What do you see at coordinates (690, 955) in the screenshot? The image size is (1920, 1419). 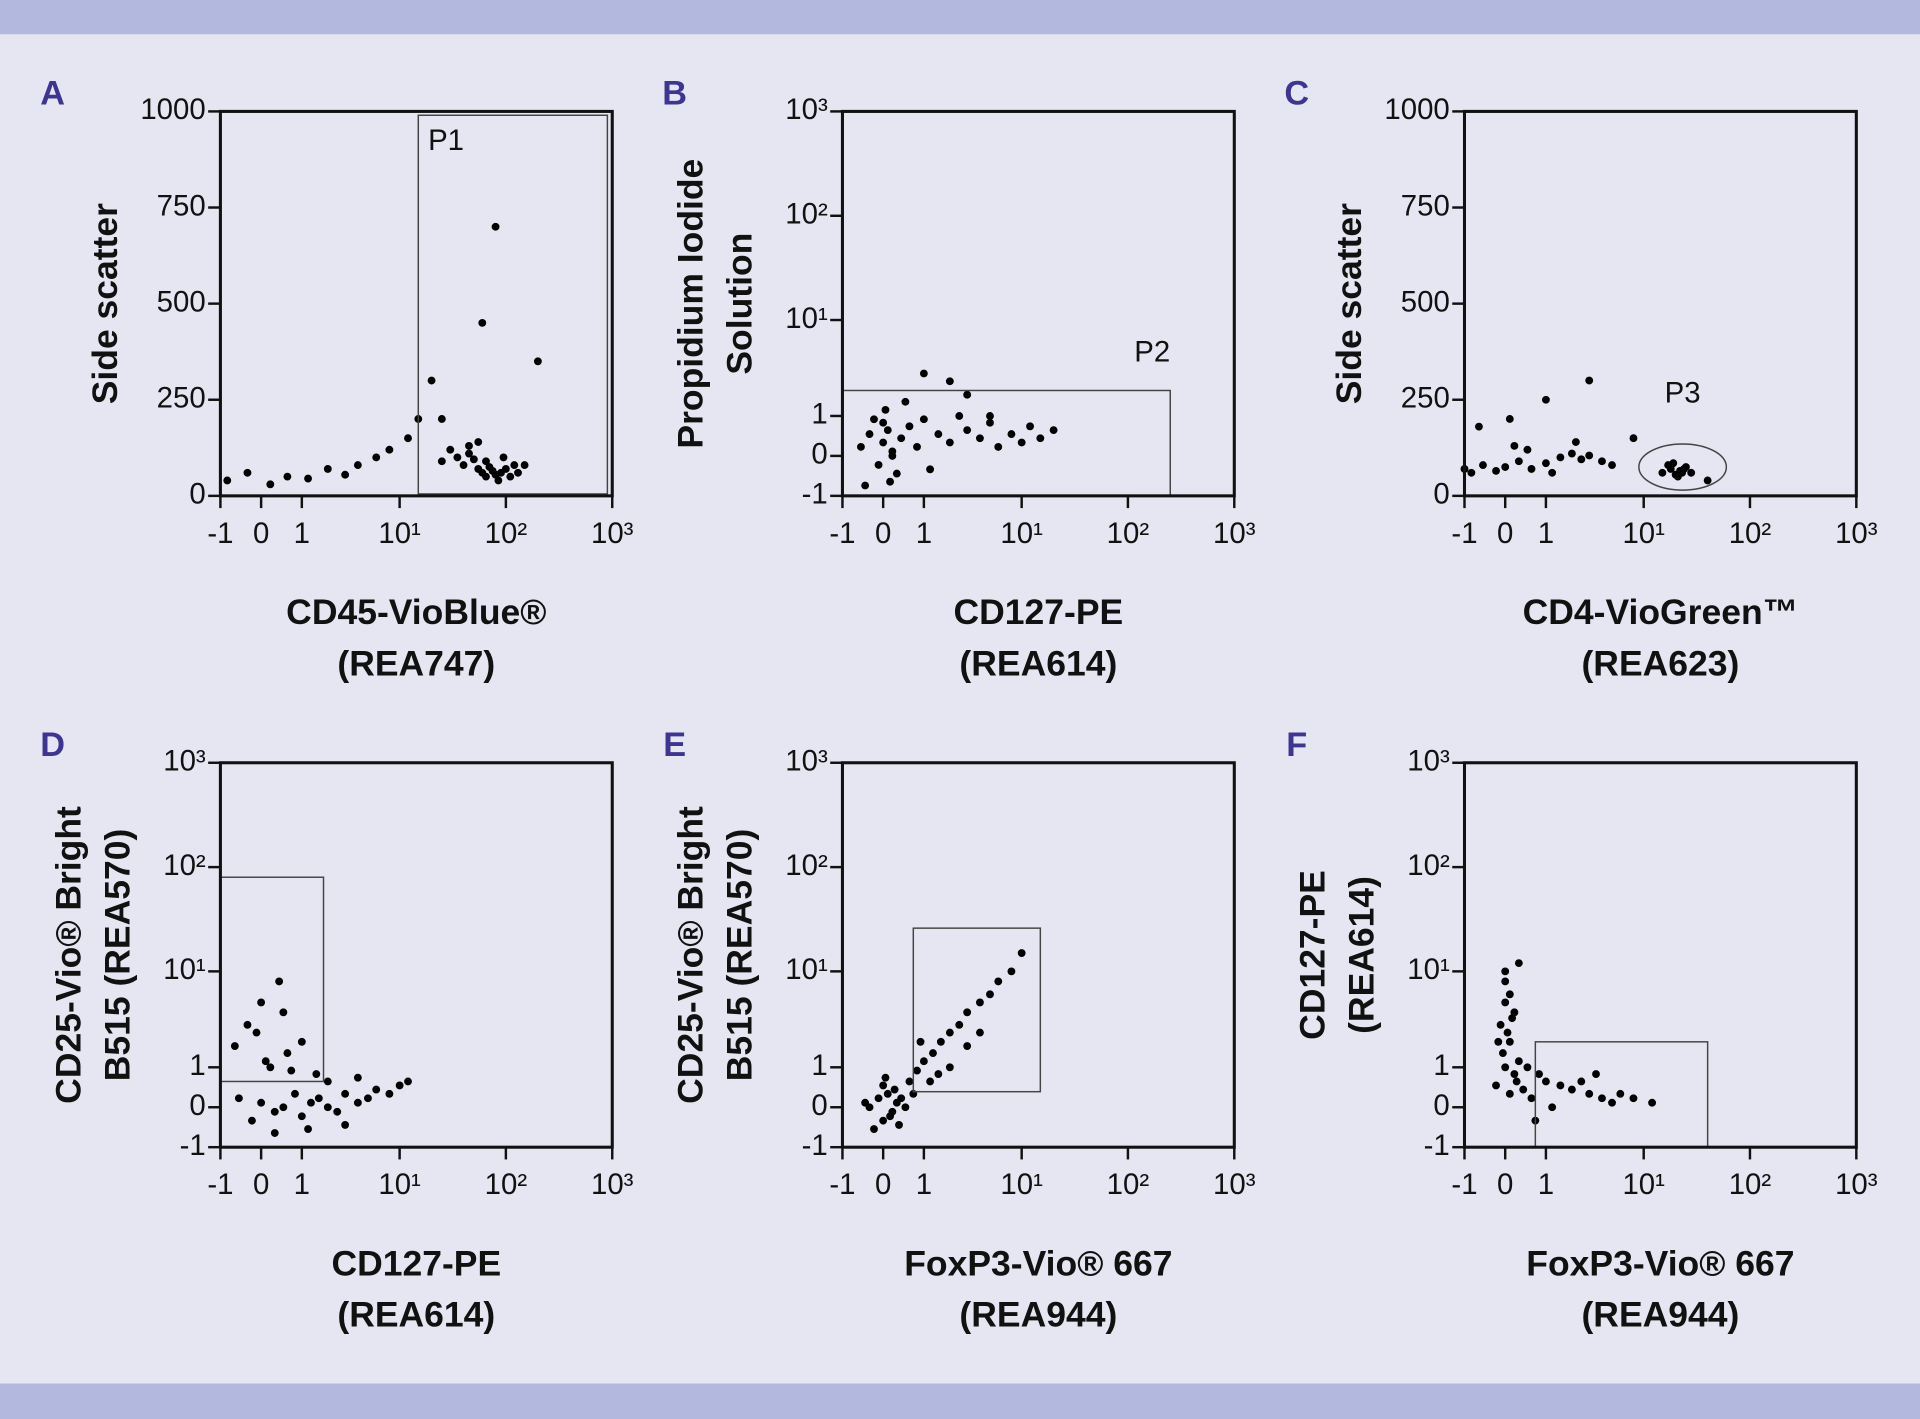 I see `y-axis-title: CD25-Vio® Bright` at bounding box center [690, 955].